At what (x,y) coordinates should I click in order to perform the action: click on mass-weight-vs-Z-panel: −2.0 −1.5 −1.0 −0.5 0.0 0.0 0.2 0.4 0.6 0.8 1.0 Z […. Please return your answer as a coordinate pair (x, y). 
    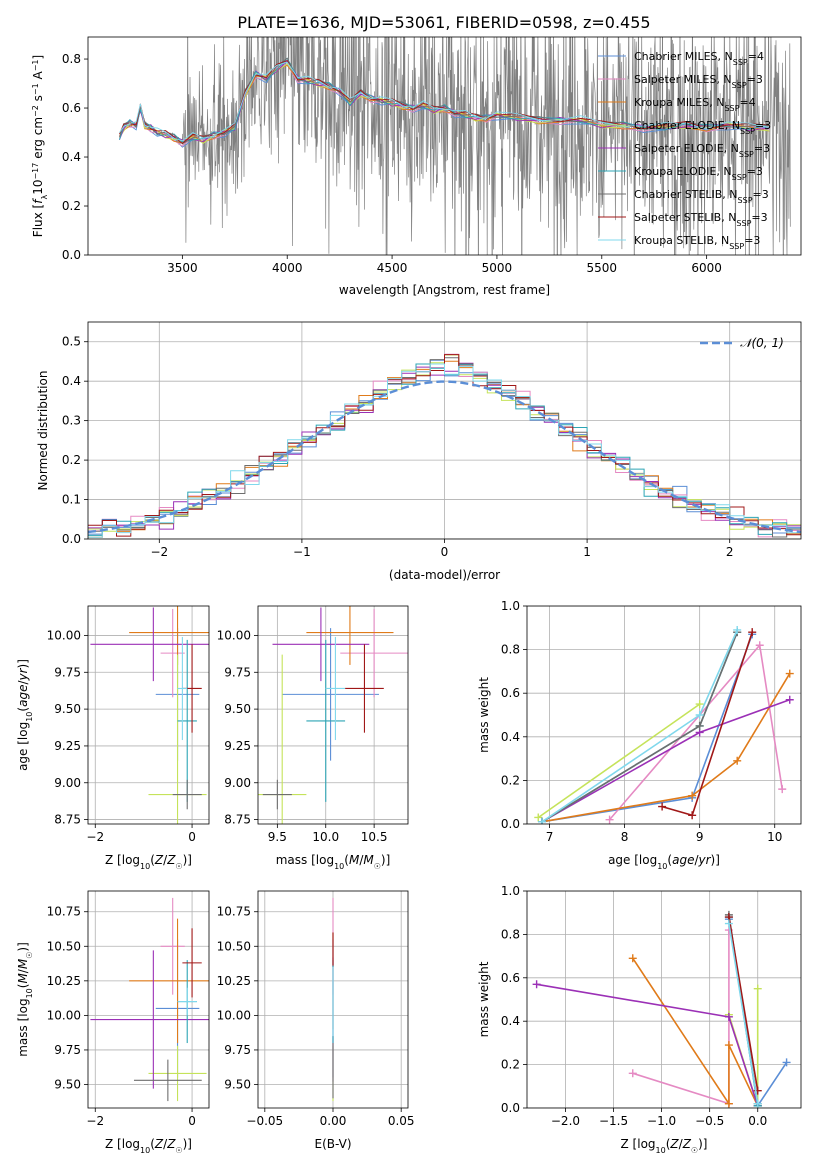
    Looking at the image, I should click on (639, 1019).